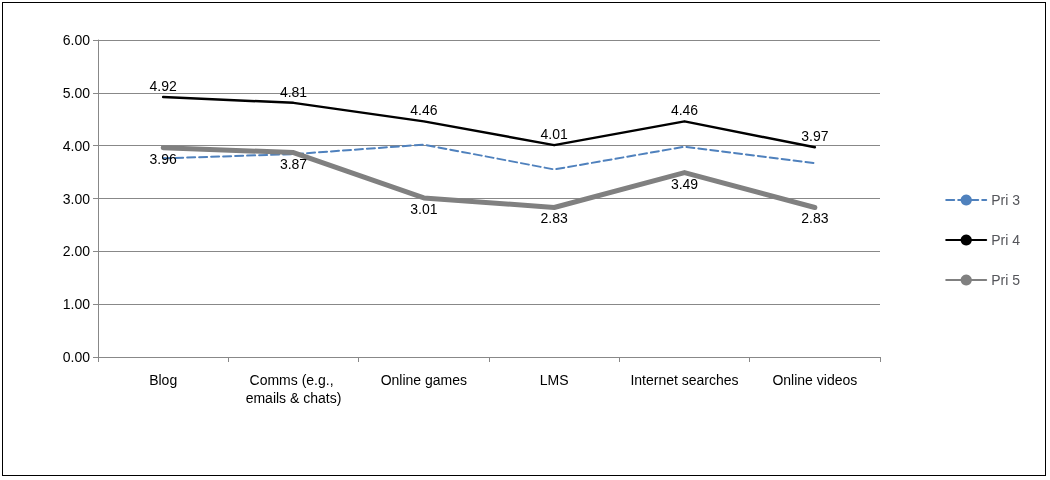 The height and width of the screenshot is (480, 1050). What do you see at coordinates (1006, 200) in the screenshot?
I see `legend-label: Pri 3` at bounding box center [1006, 200].